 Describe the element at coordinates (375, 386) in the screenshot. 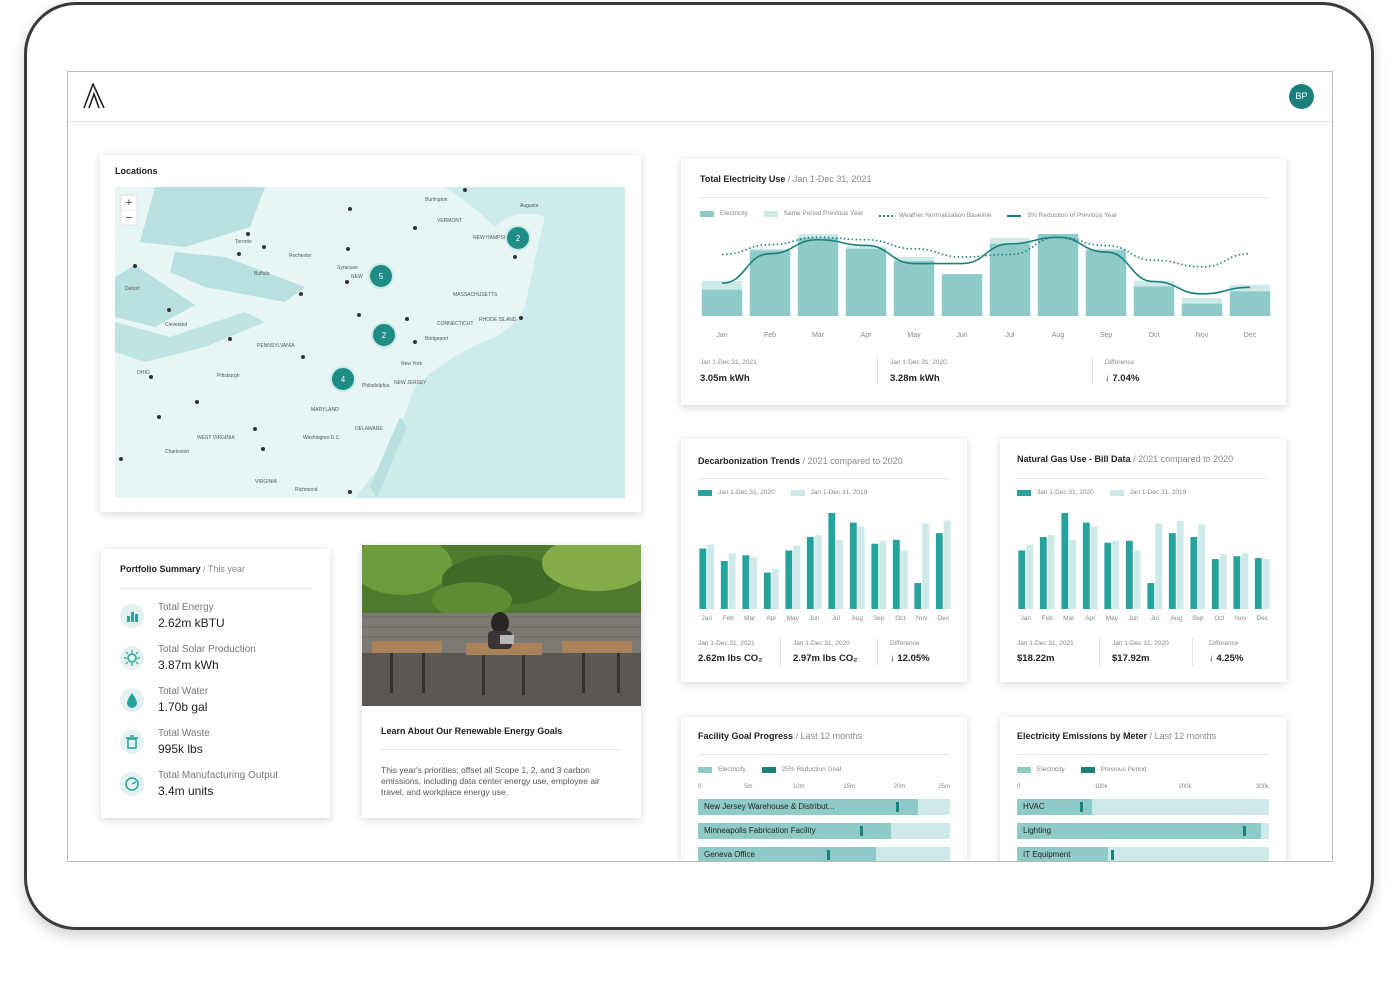

I see `map-label: Philadelphia` at that location.